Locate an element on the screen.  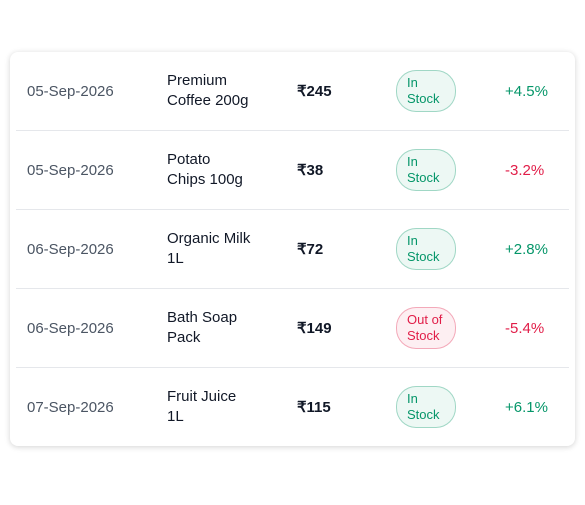
change-cell: +6.1% is located at coordinates (526, 407).